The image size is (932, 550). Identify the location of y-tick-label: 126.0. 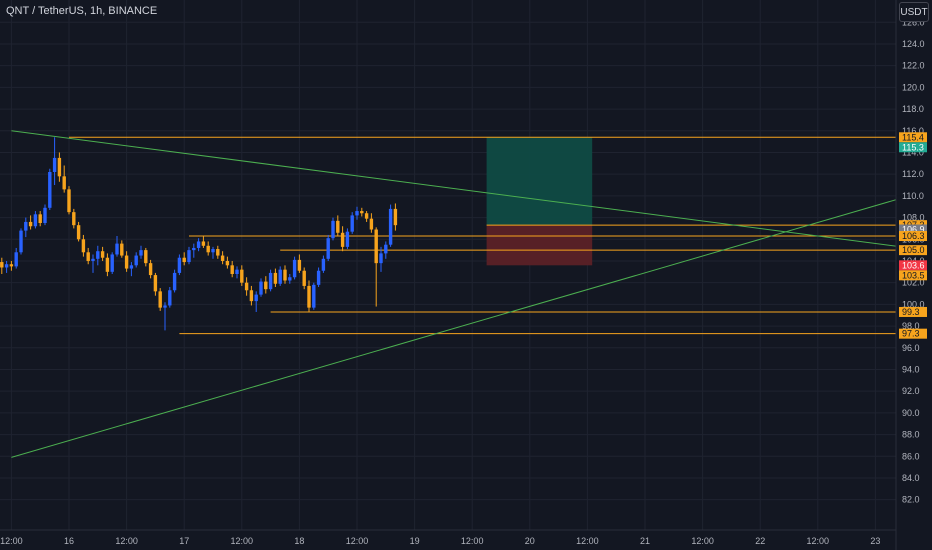
(913, 22).